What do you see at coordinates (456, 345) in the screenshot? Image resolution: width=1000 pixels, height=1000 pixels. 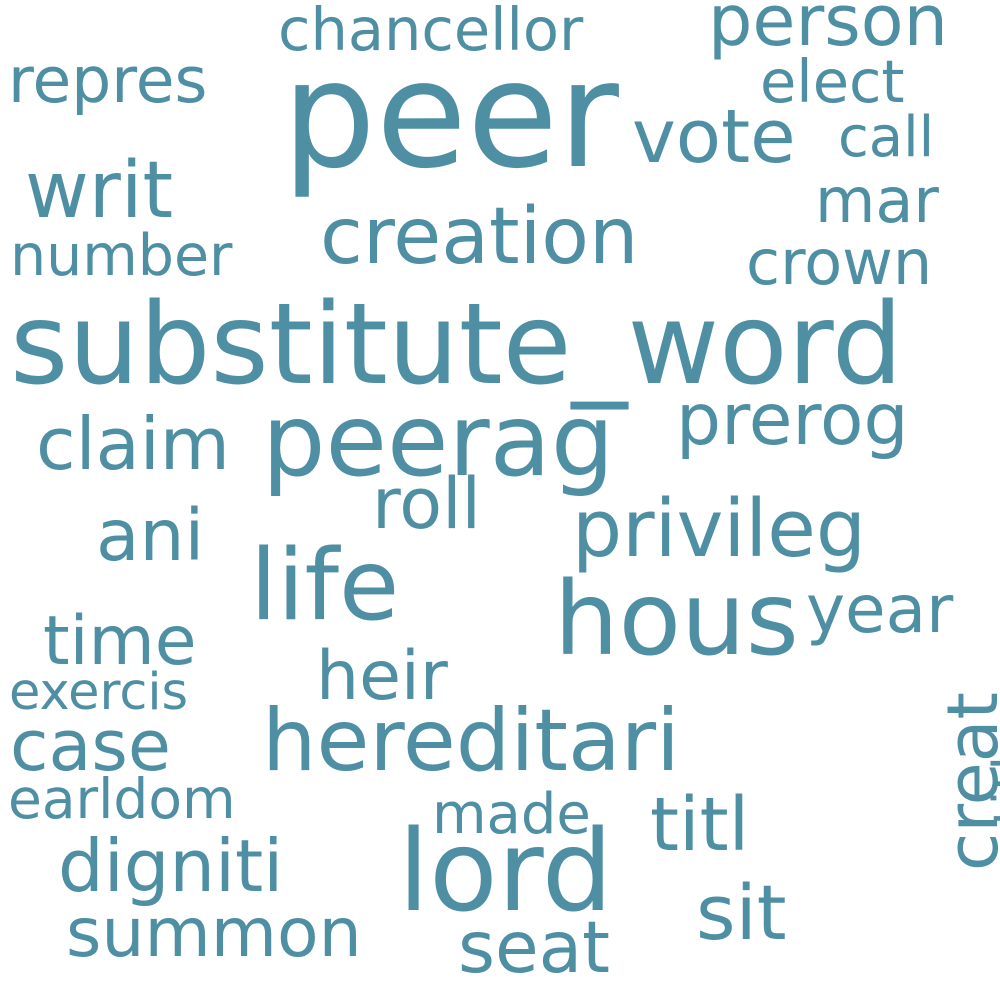 I see `word-substitute-word: substitute_word` at bounding box center [456, 345].